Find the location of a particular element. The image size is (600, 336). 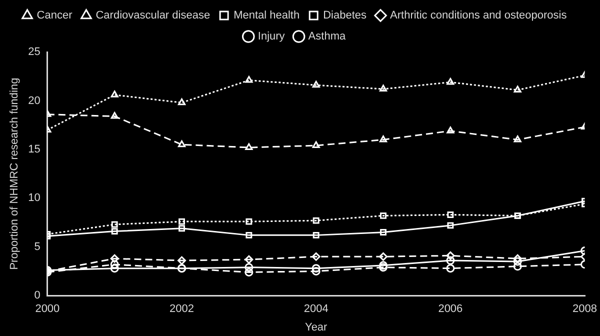

x-tick-label: 2002 is located at coordinates (182, 309).